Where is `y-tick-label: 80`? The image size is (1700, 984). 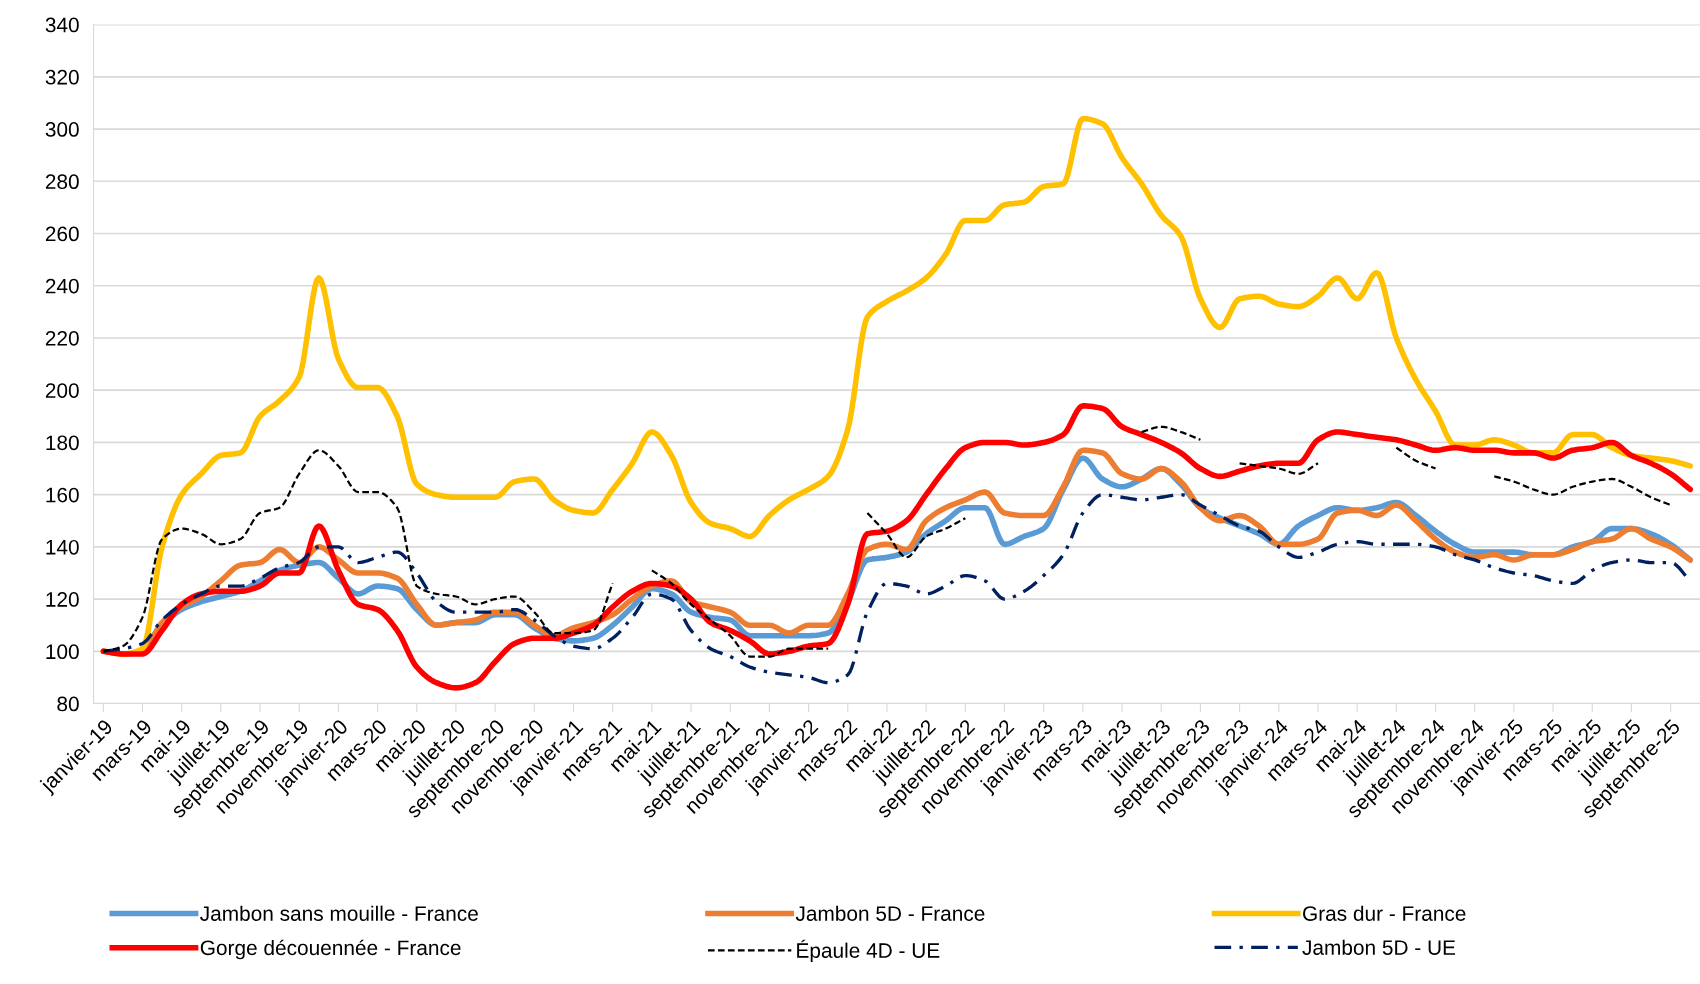 y-tick-label: 80 is located at coordinates (68, 704).